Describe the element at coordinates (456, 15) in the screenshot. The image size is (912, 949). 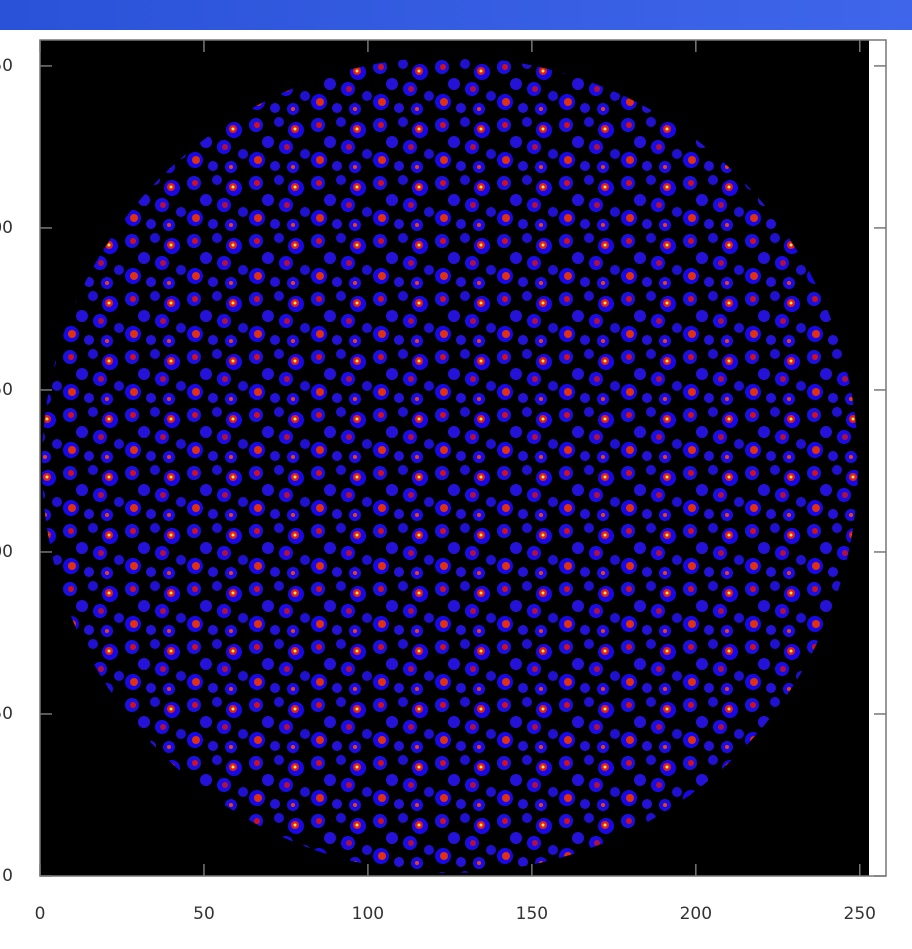
I see `title-bar` at that location.